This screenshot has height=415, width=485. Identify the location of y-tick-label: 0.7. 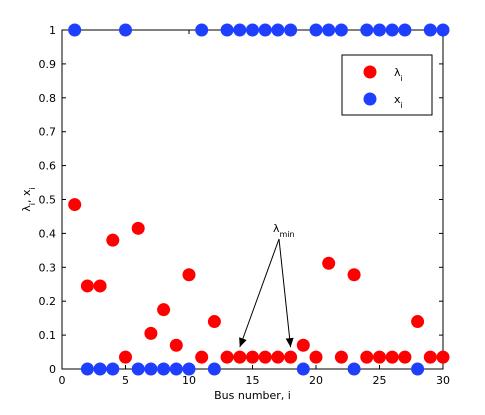
(48, 132).